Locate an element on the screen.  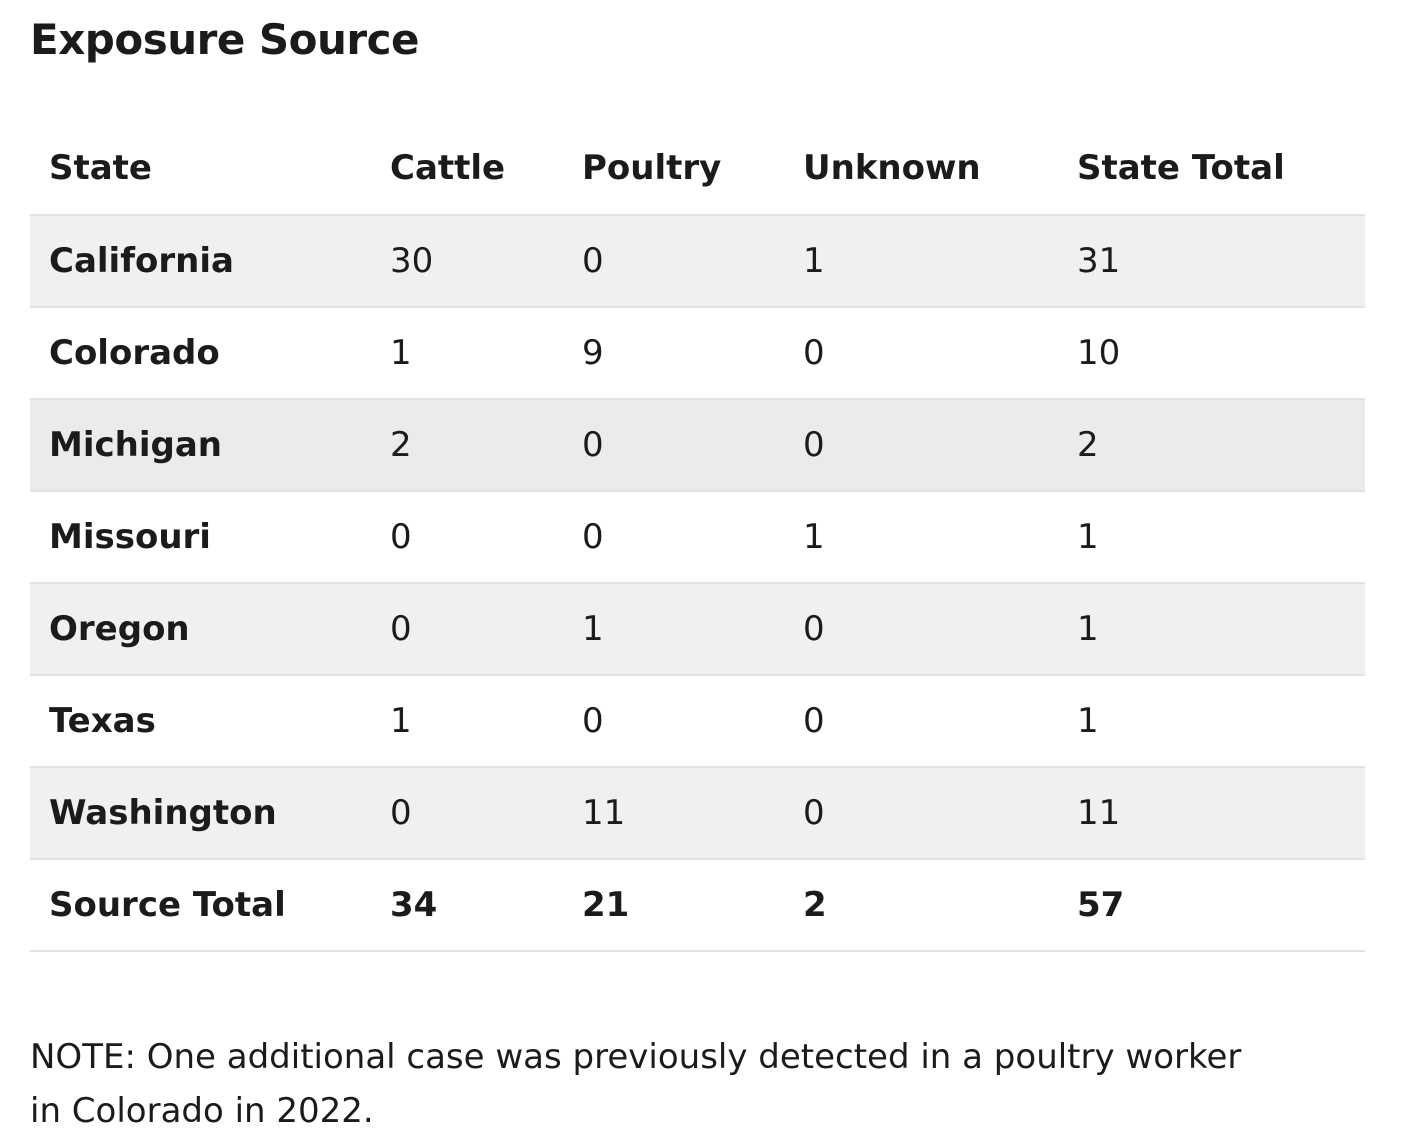
table-row: Oregon 0 1 0 1 is located at coordinates (697, 629).